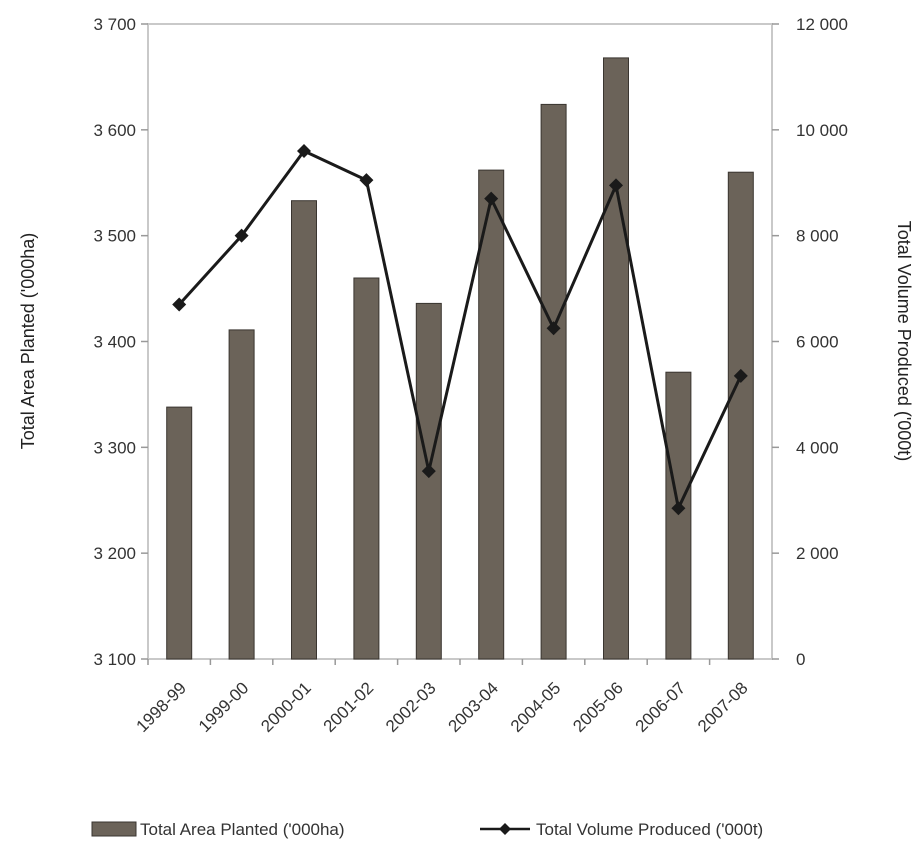 The height and width of the screenshot is (848, 916). Describe the element at coordinates (473, 707) in the screenshot. I see `x-tick-label: 2003-04` at that location.